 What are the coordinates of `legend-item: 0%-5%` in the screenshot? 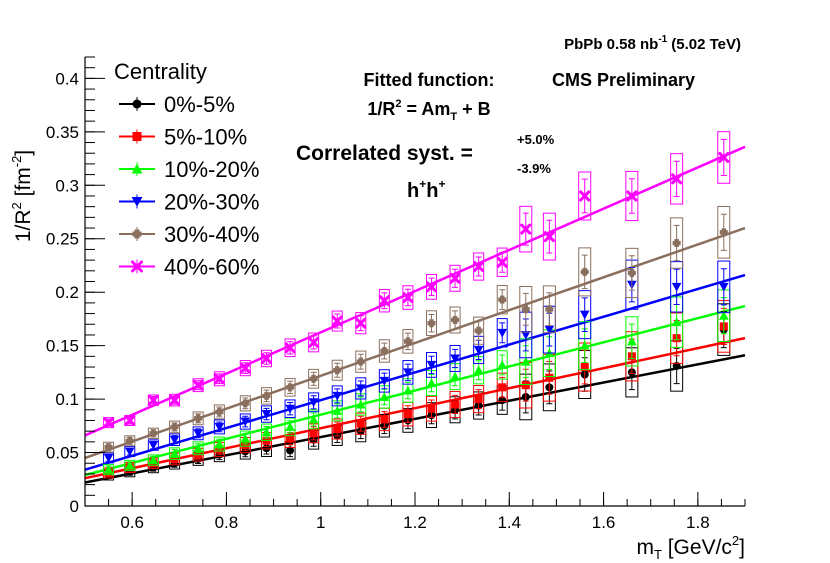 It's located at (177, 104).